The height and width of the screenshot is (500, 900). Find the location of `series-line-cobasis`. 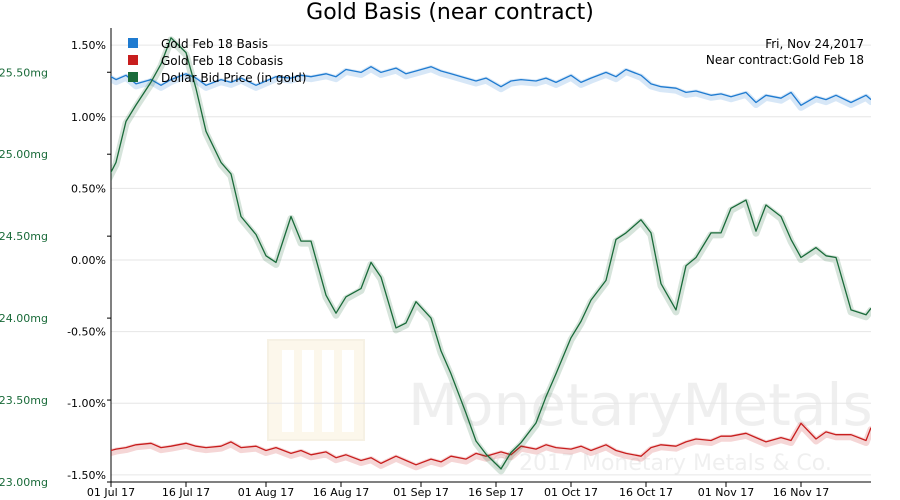

series-line-cobasis is located at coordinates (491, 444).